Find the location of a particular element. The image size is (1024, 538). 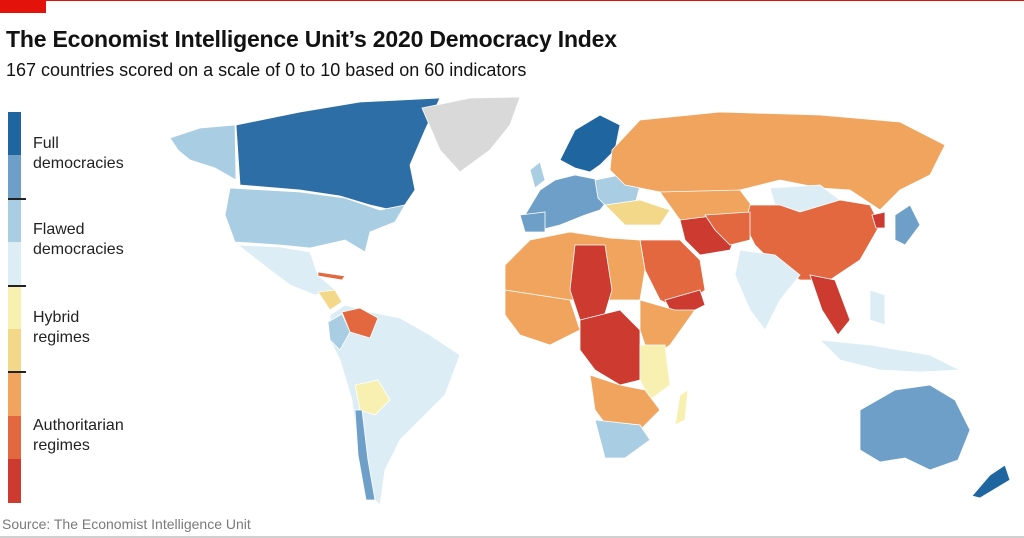

region-bolivia is located at coordinates (372, 397).